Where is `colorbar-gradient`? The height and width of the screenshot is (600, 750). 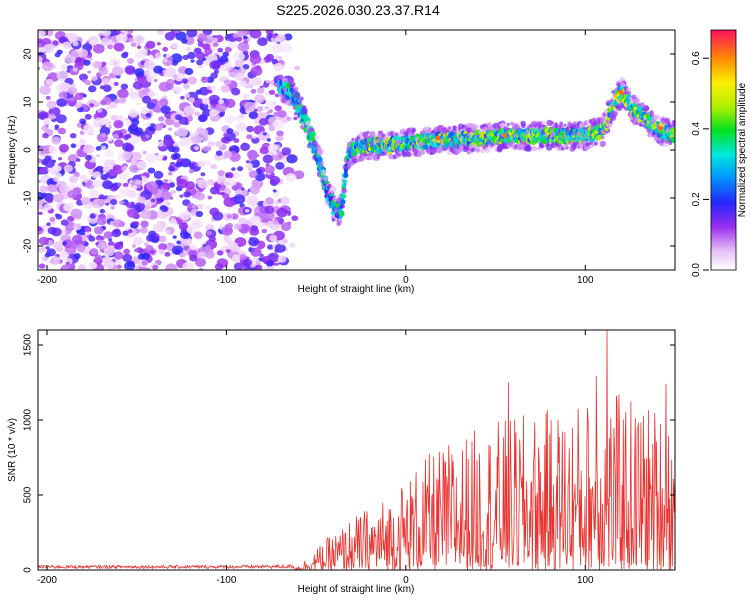
colorbar-gradient is located at coordinates (723, 150).